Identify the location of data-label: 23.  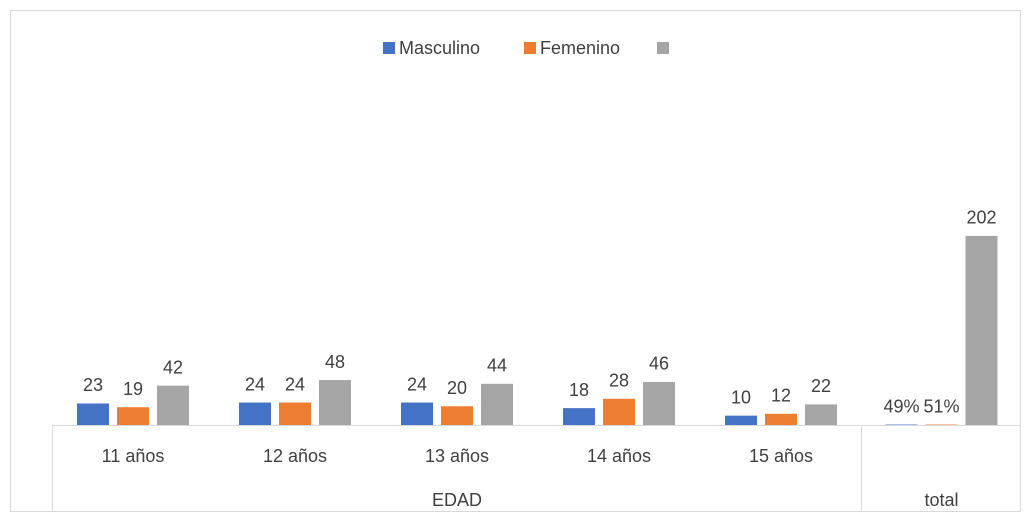
(93, 385).